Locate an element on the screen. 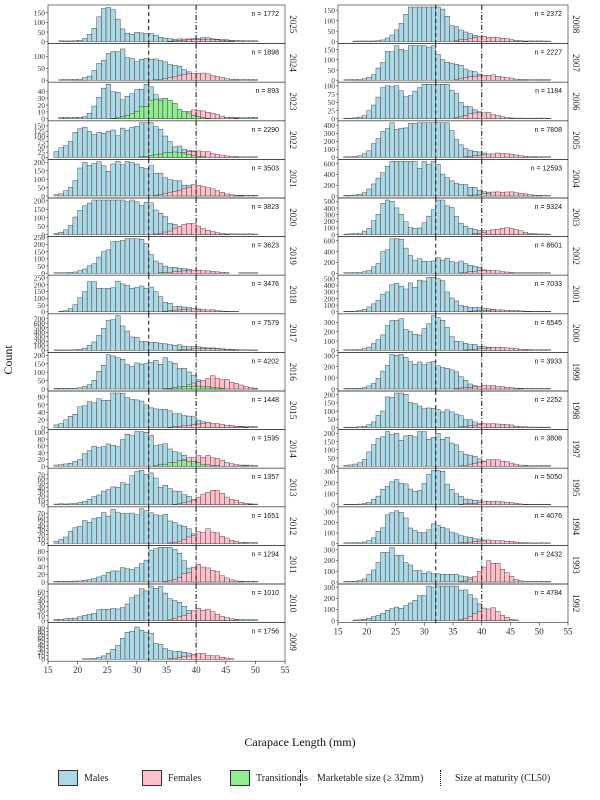  panel-n-label: n = 1772 is located at coordinates (266, 14).